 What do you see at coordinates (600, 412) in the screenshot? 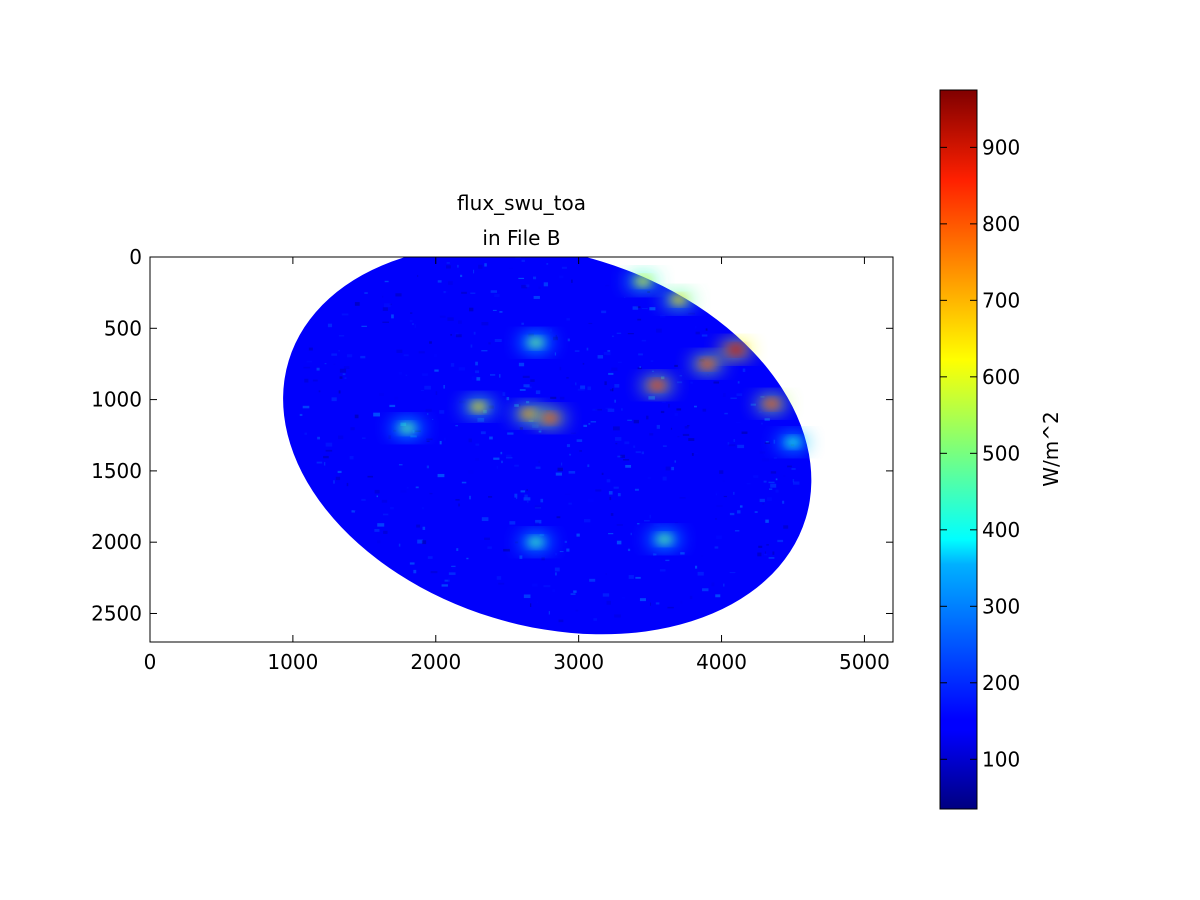
I see `cloud-features` at bounding box center [600, 412].